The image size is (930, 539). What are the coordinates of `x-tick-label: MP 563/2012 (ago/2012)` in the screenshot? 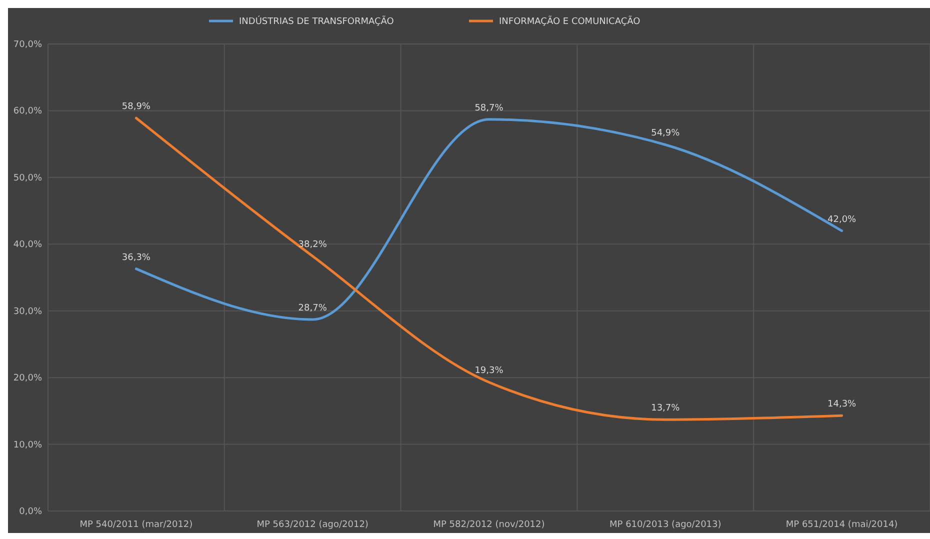 It's located at (312, 525).